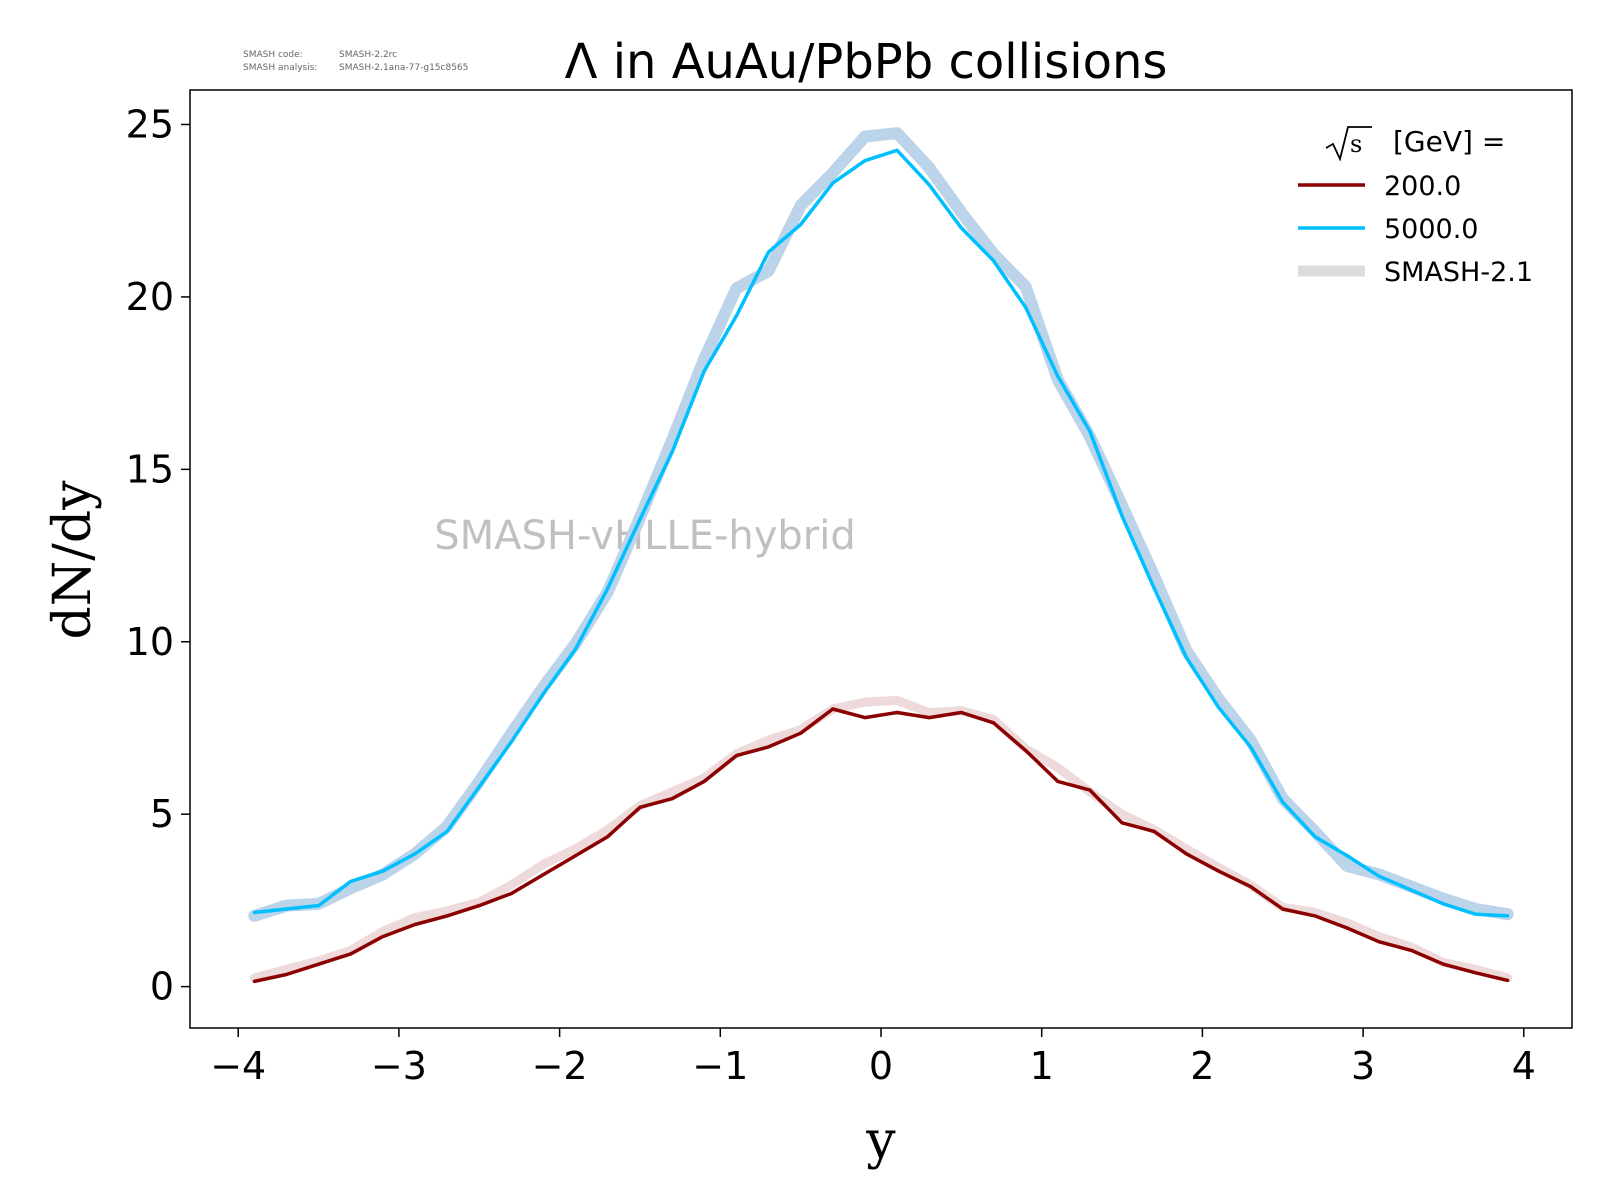  Describe the element at coordinates (1458, 272) in the screenshot. I see `legend-label-smash-2-1: SMASH-2.1` at that location.